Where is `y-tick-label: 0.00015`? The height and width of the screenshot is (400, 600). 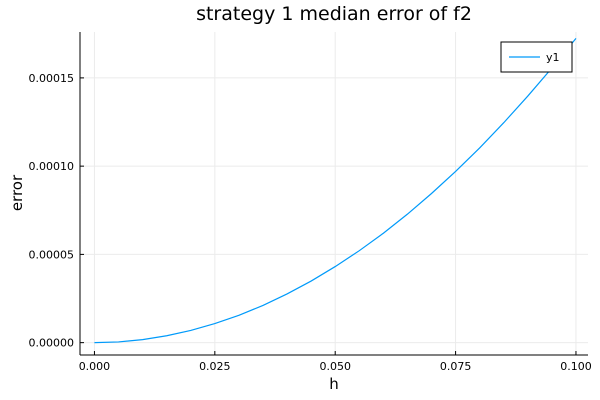 y-tick-label: 0.00015 is located at coordinates (52, 78).